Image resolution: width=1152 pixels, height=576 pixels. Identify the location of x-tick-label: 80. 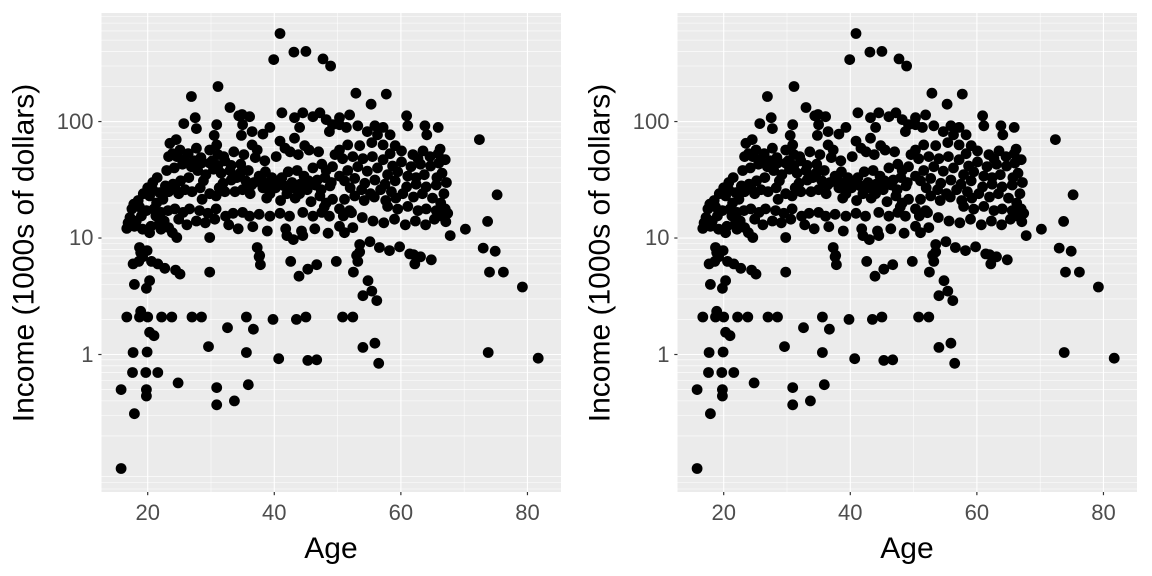
(1103, 512).